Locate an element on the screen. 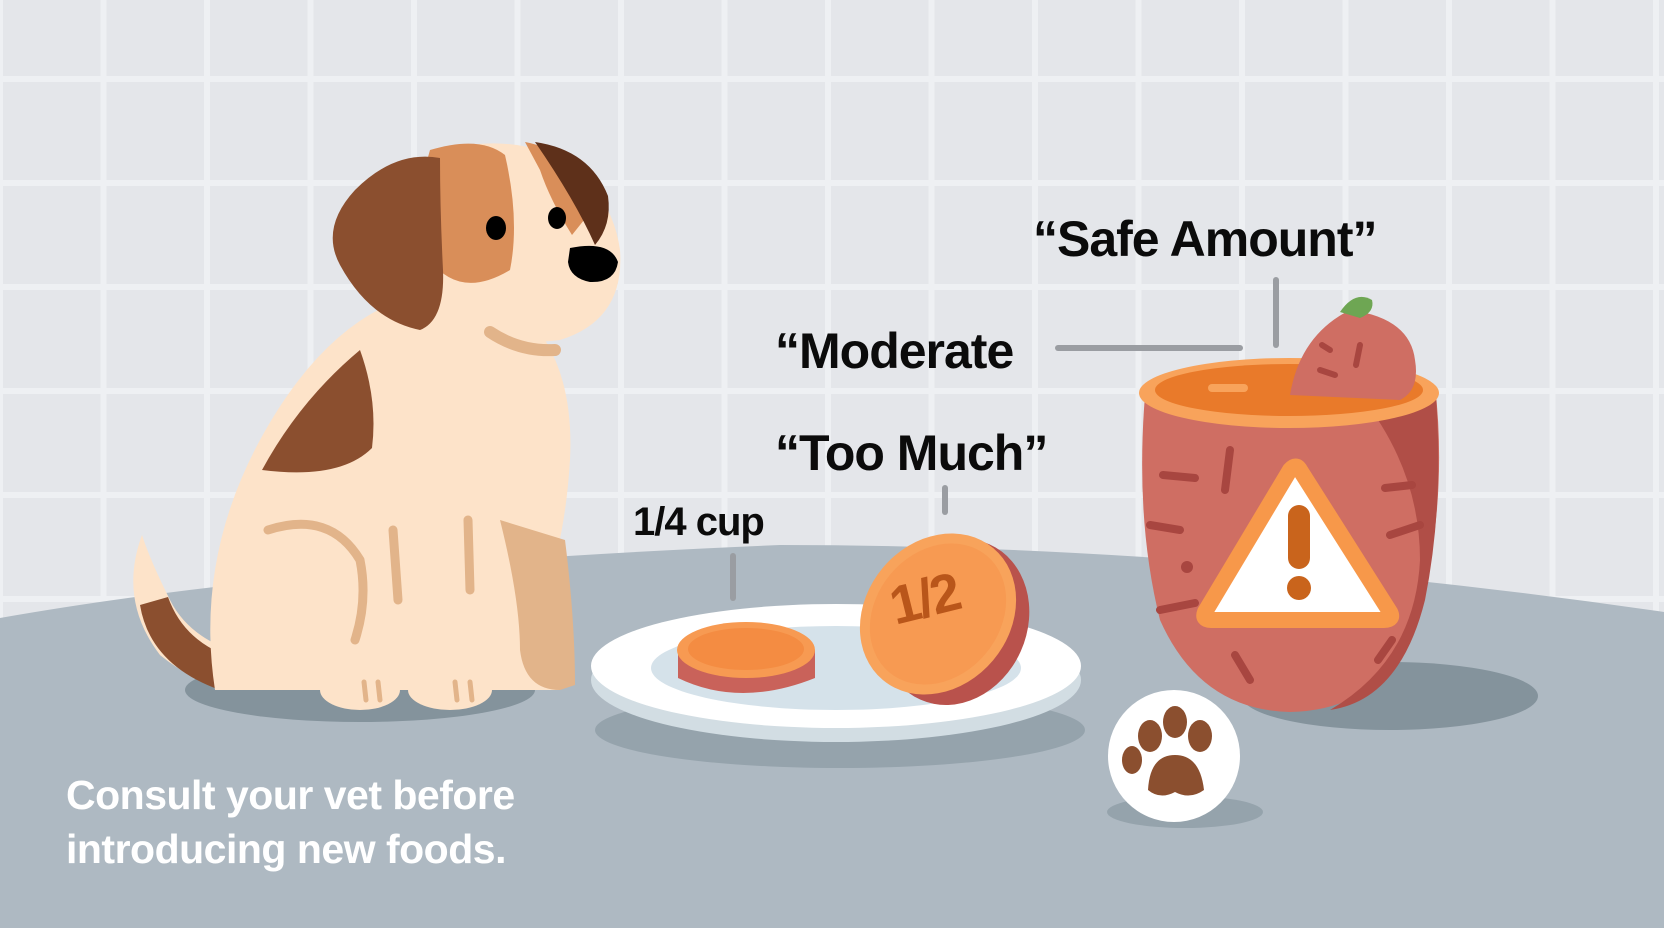 The height and width of the screenshot is (928, 1664). leader-lines is located at coordinates (1004, 439).